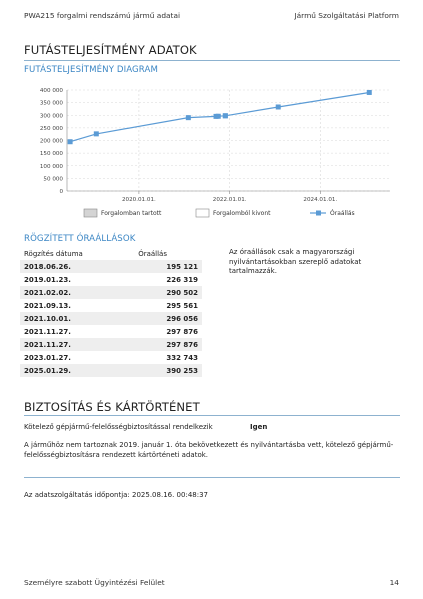 The height and width of the screenshot is (599, 423). What do you see at coordinates (182, 305) in the screenshot?
I see `reading-value: 295 561` at bounding box center [182, 305].